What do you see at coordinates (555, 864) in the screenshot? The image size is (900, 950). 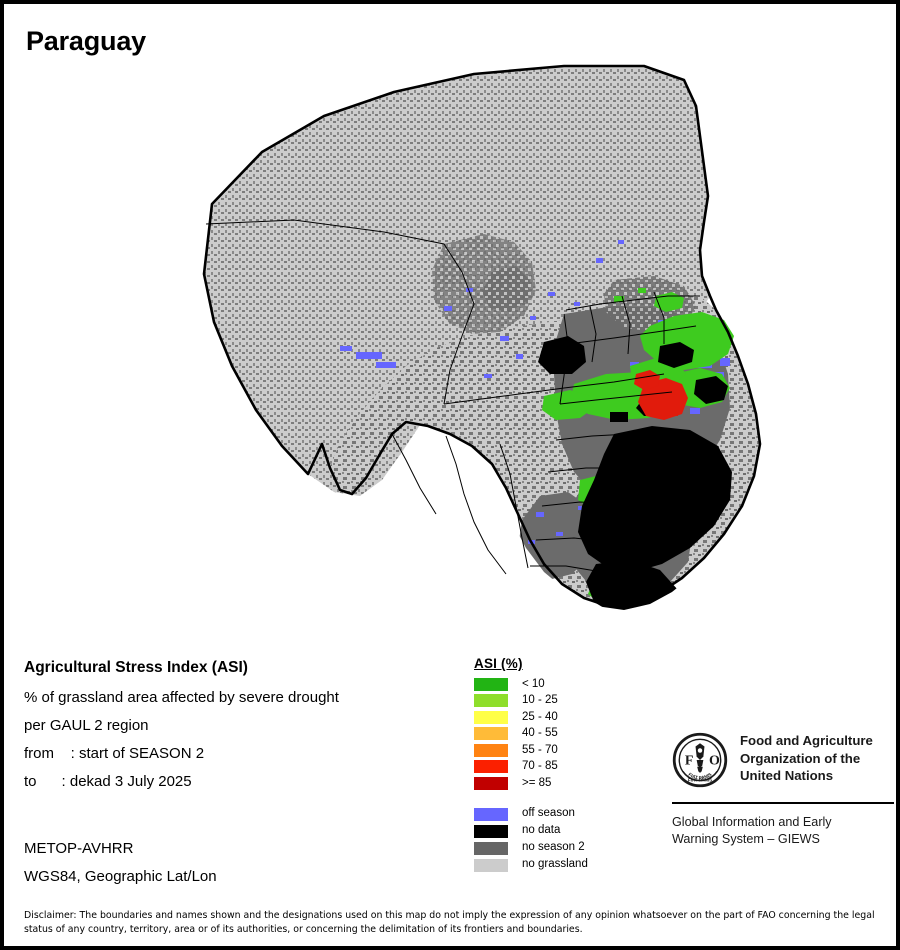 I see `legend-special-label: no grassland` at bounding box center [555, 864].